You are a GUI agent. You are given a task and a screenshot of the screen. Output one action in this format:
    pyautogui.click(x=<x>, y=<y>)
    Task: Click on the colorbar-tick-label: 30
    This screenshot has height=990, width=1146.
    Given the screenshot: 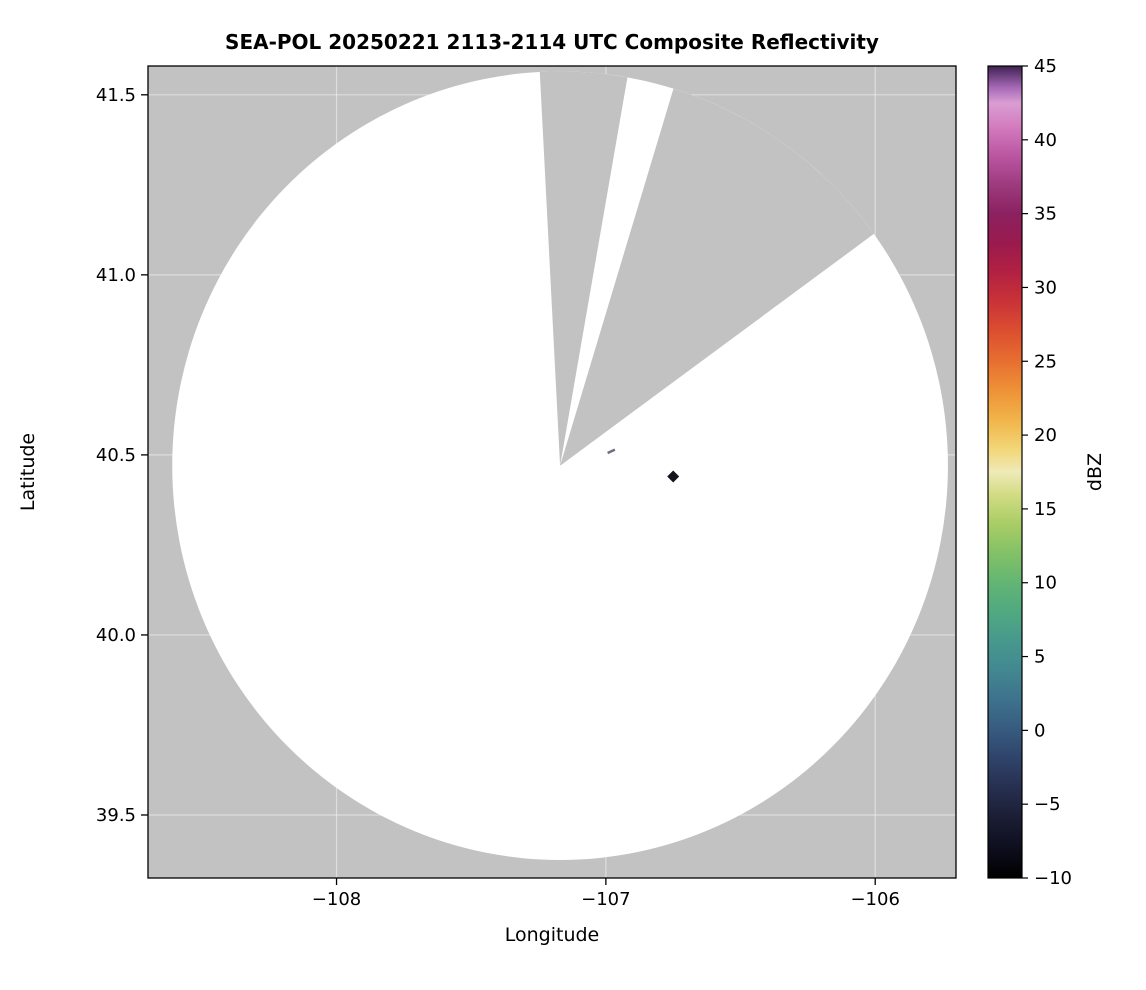 What is the action you would take?
    pyautogui.click(x=1045, y=287)
    